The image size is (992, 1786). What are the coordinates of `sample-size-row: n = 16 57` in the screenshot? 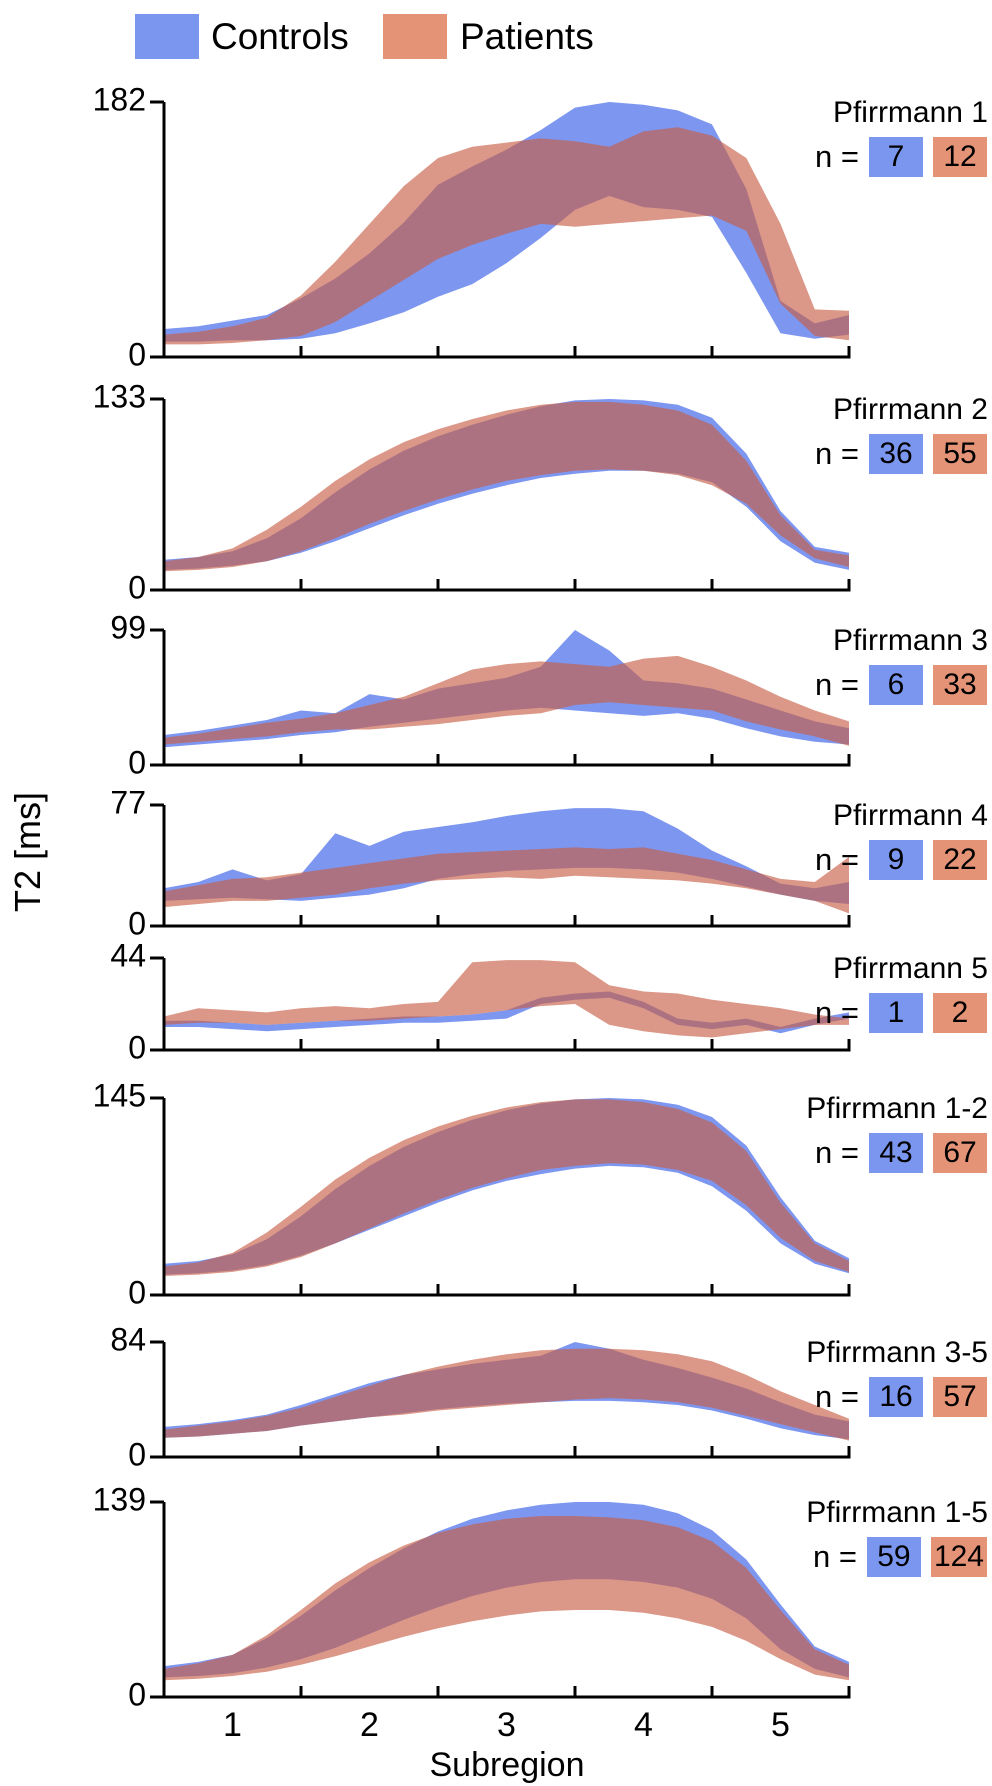 It's located at (901, 1397).